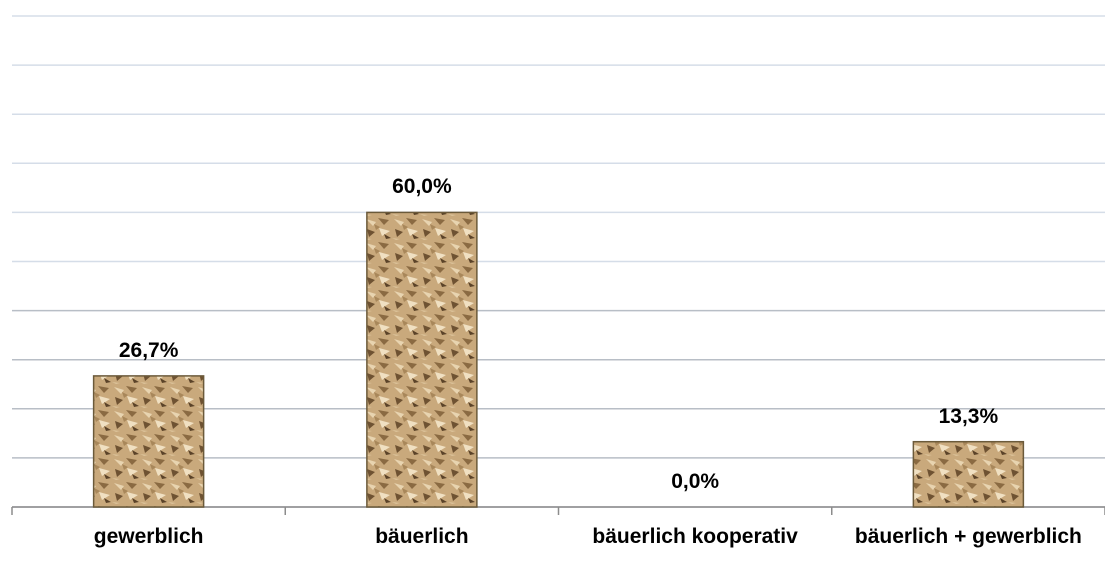 This screenshot has width=1105, height=581. What do you see at coordinates (968, 416) in the screenshot?
I see `value-label: 13,3%` at bounding box center [968, 416].